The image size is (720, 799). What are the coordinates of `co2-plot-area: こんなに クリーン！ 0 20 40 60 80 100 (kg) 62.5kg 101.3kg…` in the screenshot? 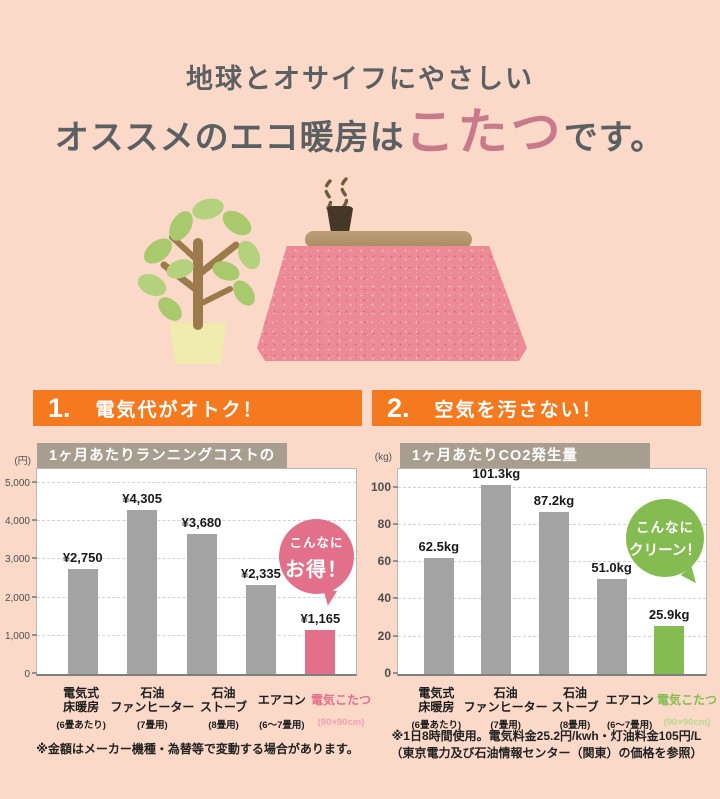 It's located at (539, 566).